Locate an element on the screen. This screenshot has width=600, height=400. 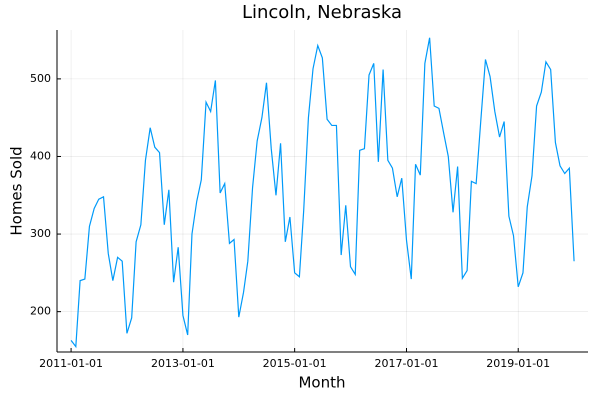
x-tick-label: 2015-01-01 is located at coordinates (295, 363).